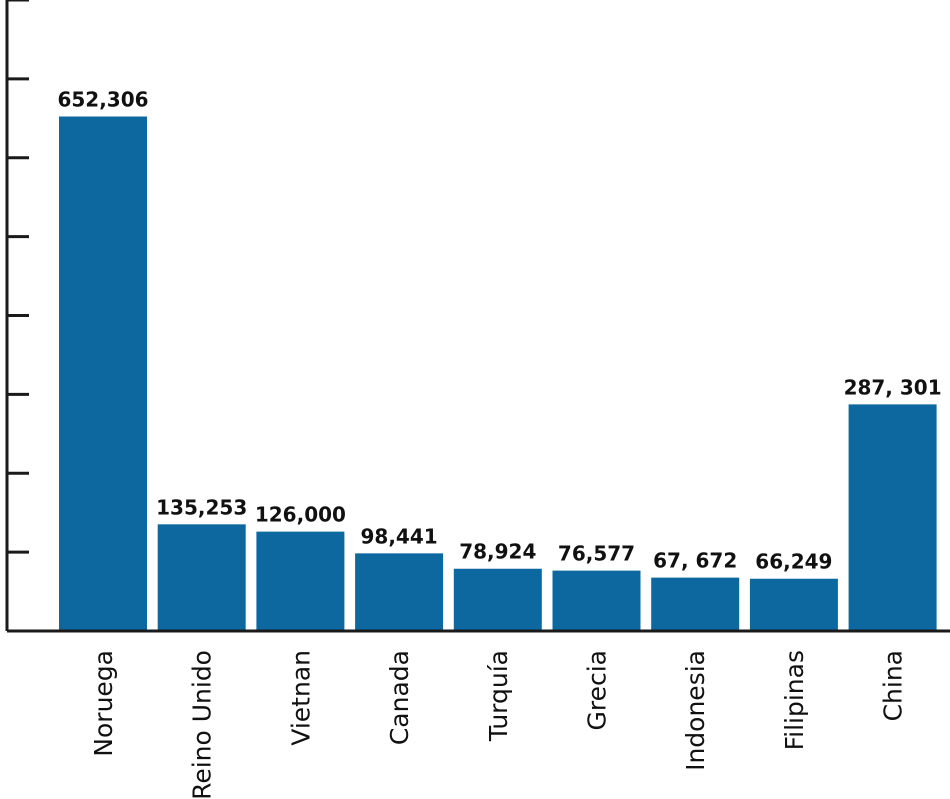 This screenshot has width=950, height=799. I want to click on bar-reino-unido, so click(201, 577).